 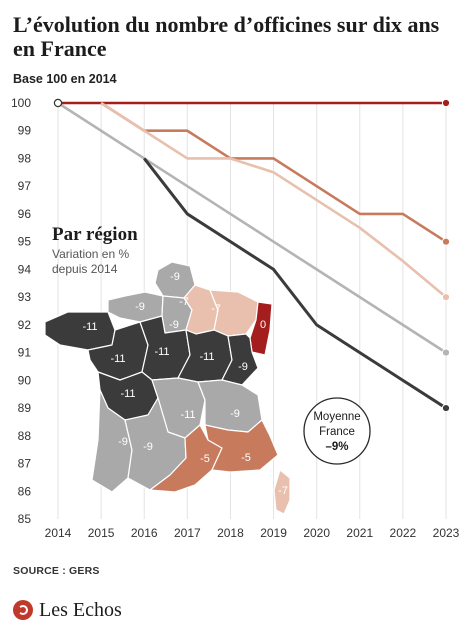 What do you see at coordinates (187, 533) in the screenshot?
I see `x-tick-label: 2017` at bounding box center [187, 533].